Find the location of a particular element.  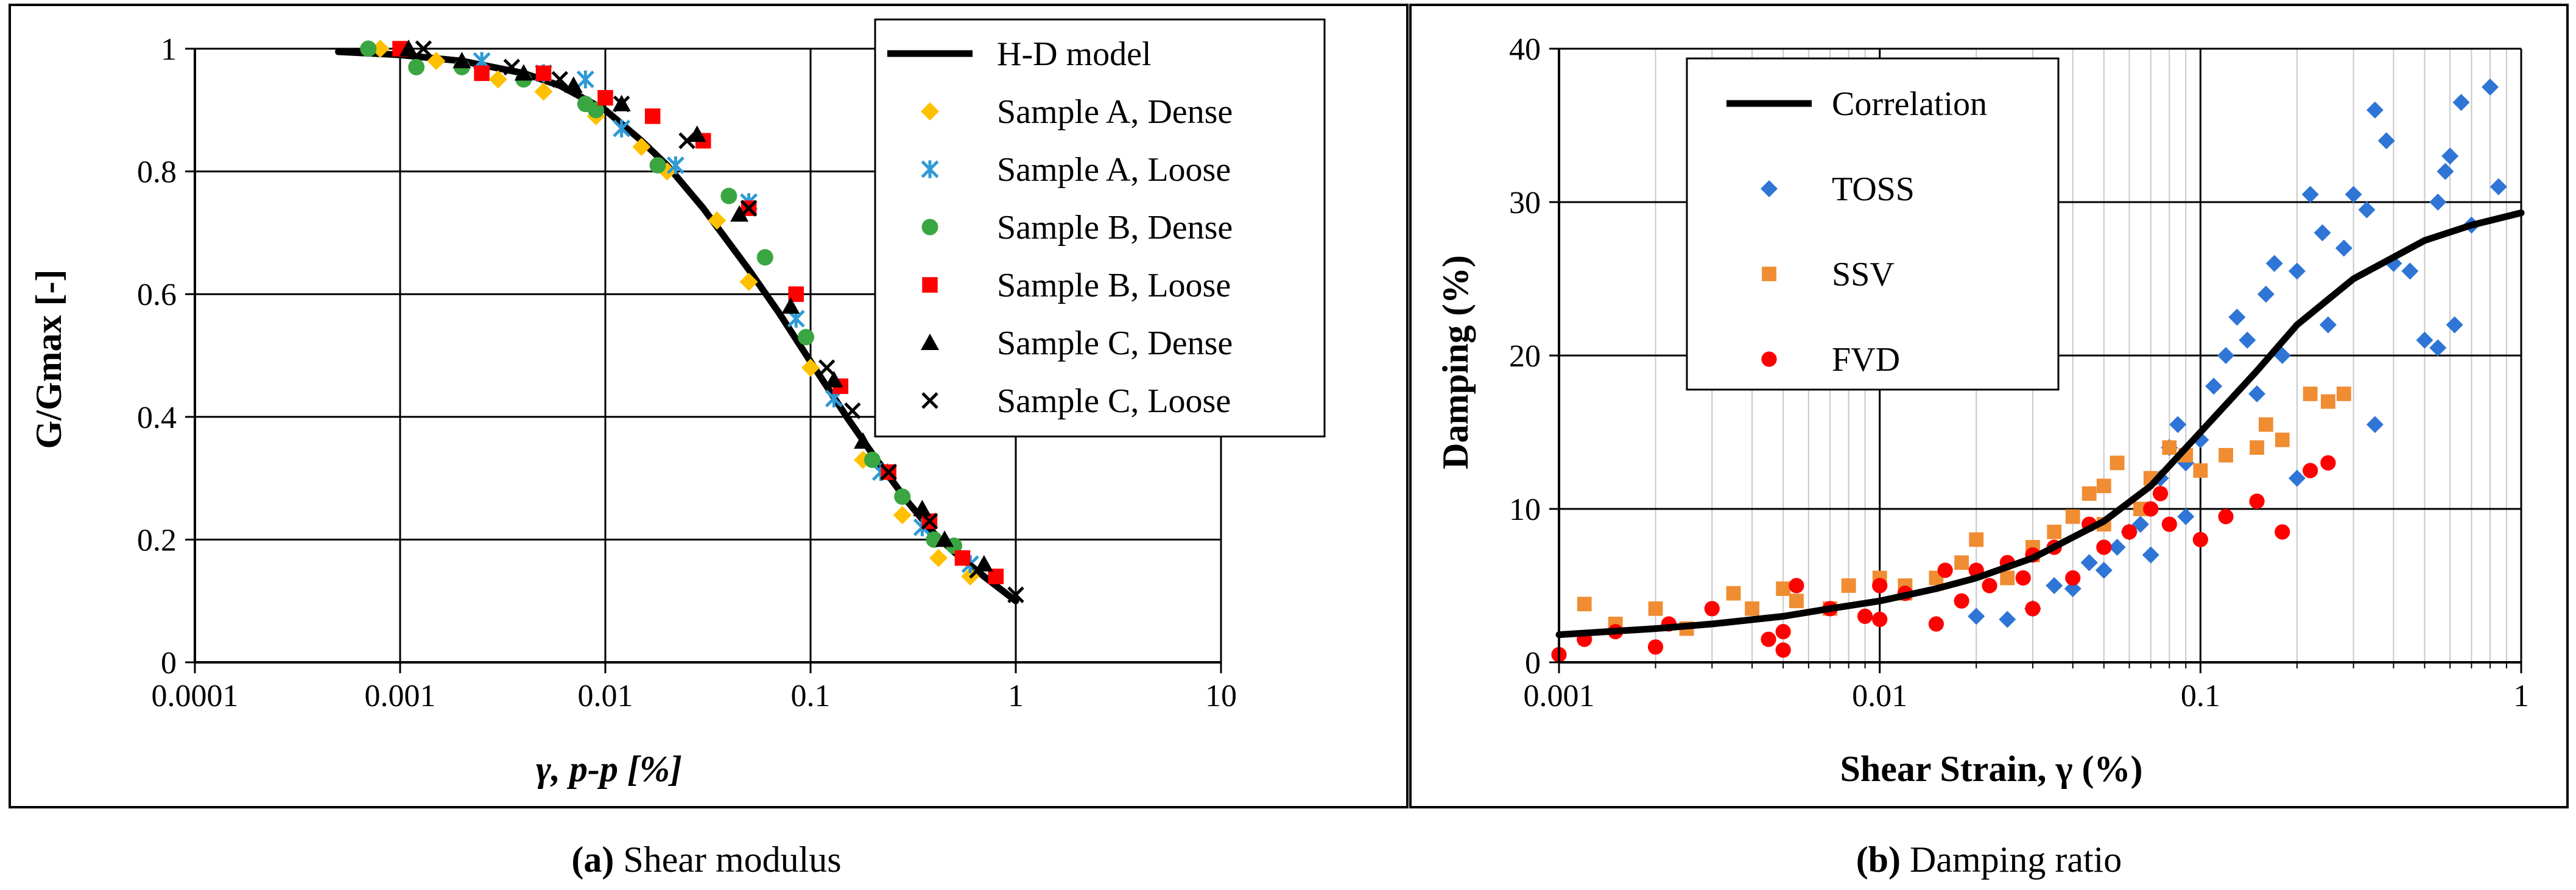

panel-a-legend-label-sample-a-loose: Sample A, Loose is located at coordinates (1114, 170).